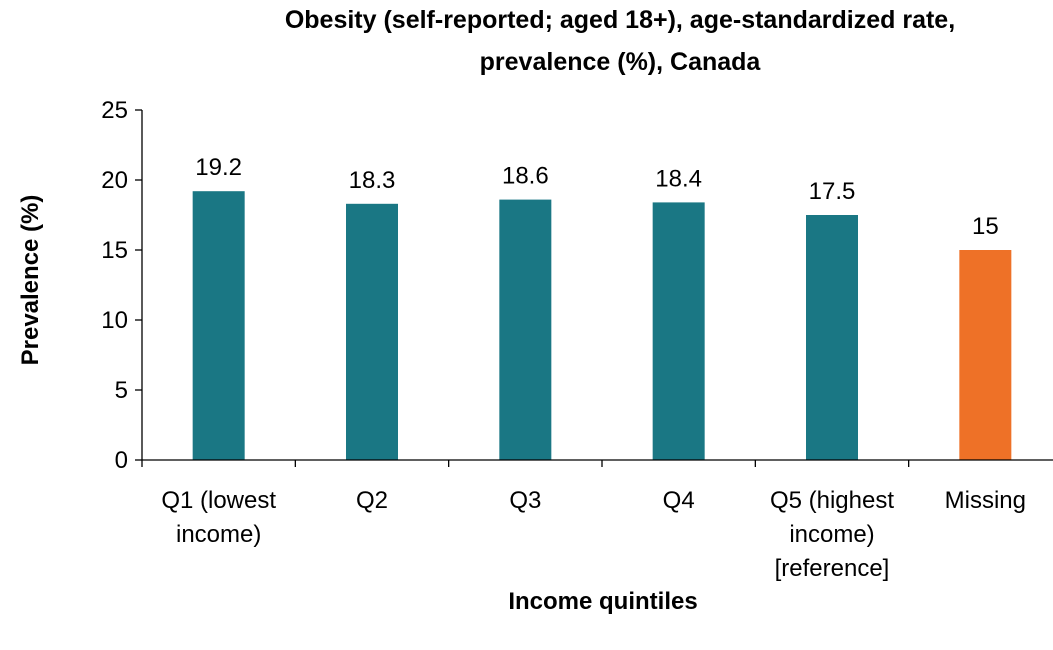  Describe the element at coordinates (596, 197) in the screenshot. I see `data-labels: 19.2 18.3 18.6 18.4 17.5 15` at that location.